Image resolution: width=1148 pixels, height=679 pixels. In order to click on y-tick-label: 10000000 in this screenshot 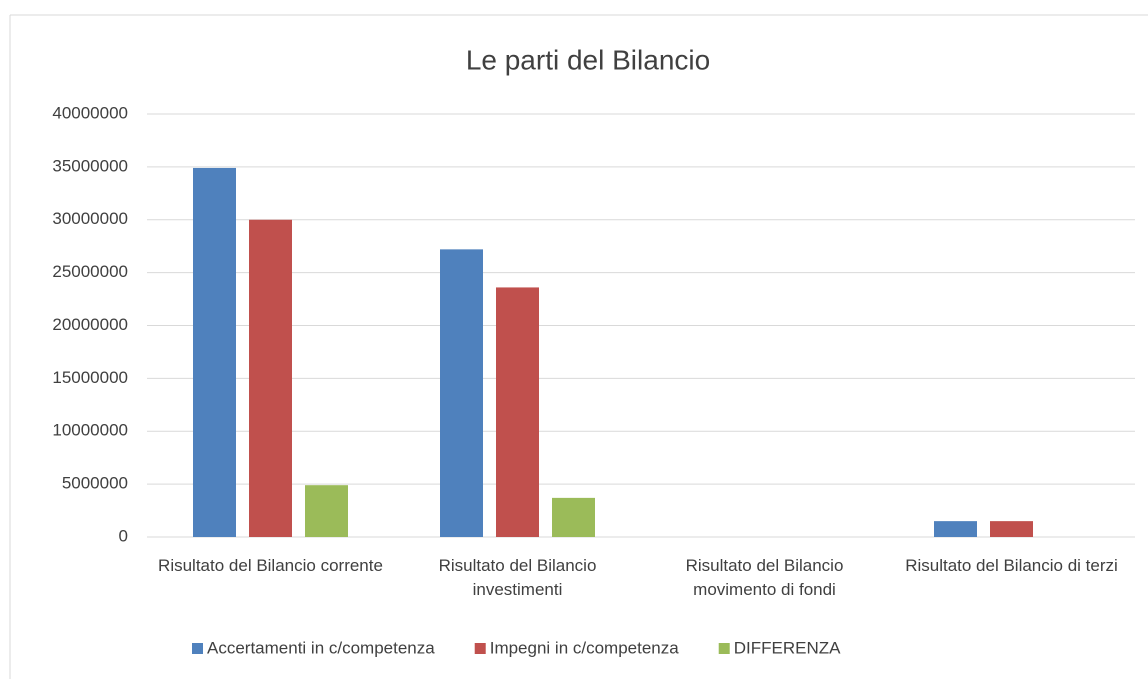, I will do `click(90, 430)`.